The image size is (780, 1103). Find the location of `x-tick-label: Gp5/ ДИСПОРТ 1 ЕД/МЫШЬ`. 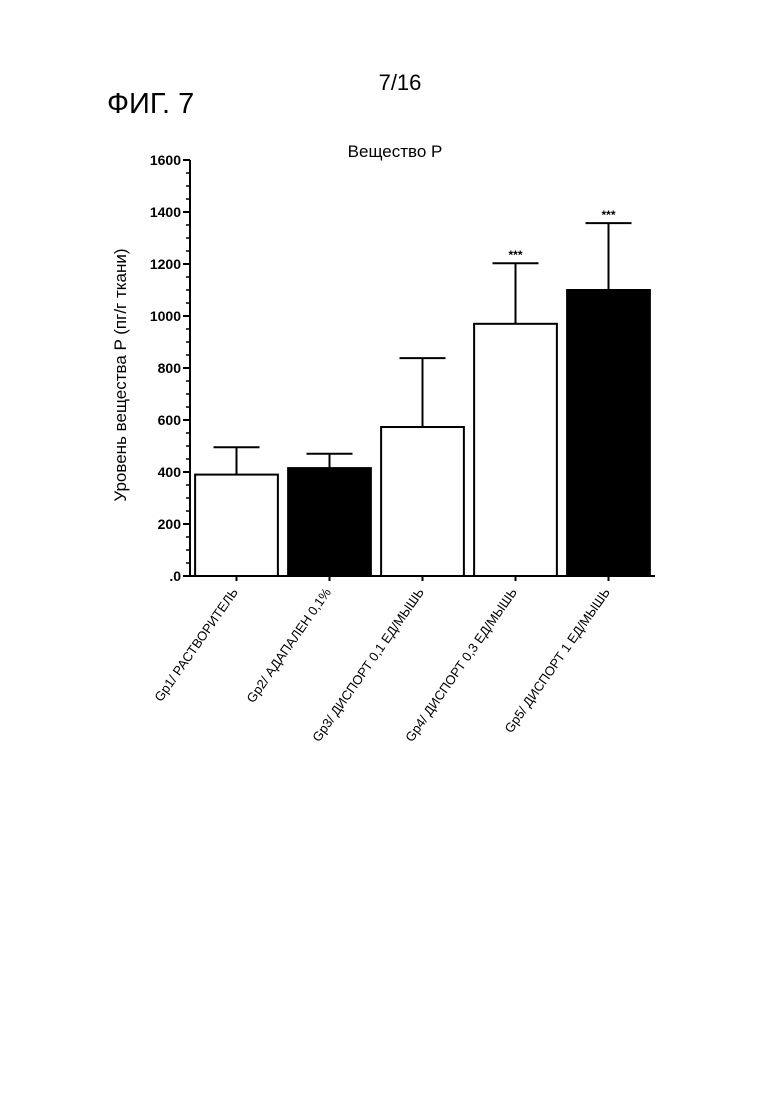

x-tick-label: Gp5/ ДИСПОРТ 1 ЕД/МЫШЬ is located at coordinates (557, 660).